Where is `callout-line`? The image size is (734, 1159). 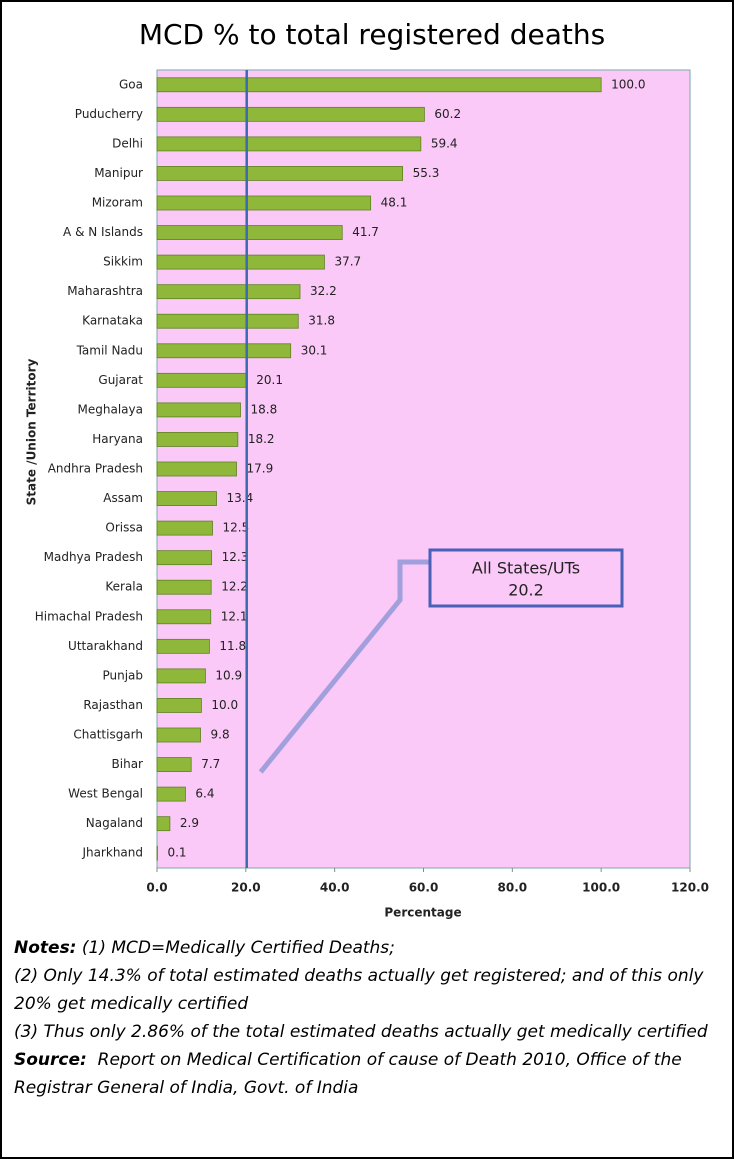
callout-line is located at coordinates (344, 666).